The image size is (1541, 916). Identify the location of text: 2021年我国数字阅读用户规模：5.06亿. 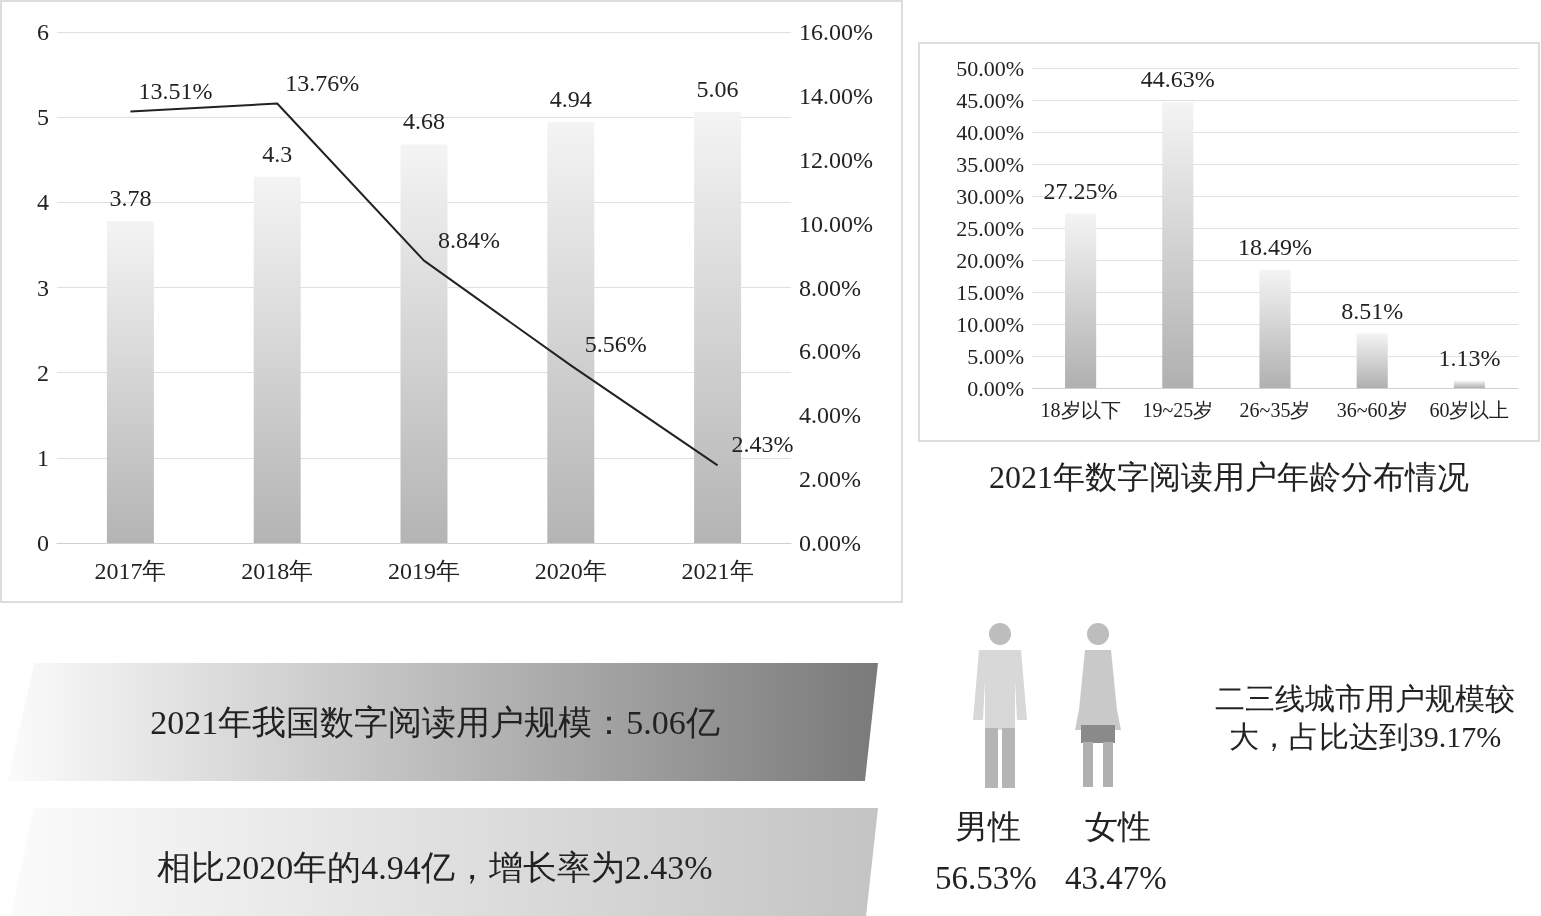
(435, 723).